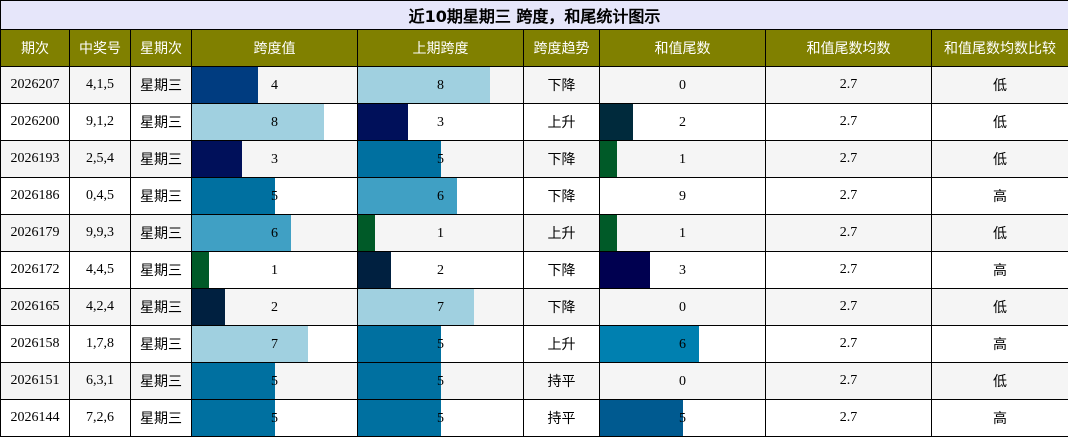 The width and height of the screenshot is (1068, 437). Describe the element at coordinates (274, 85) in the screenshot. I see `span-value: 4` at that location.